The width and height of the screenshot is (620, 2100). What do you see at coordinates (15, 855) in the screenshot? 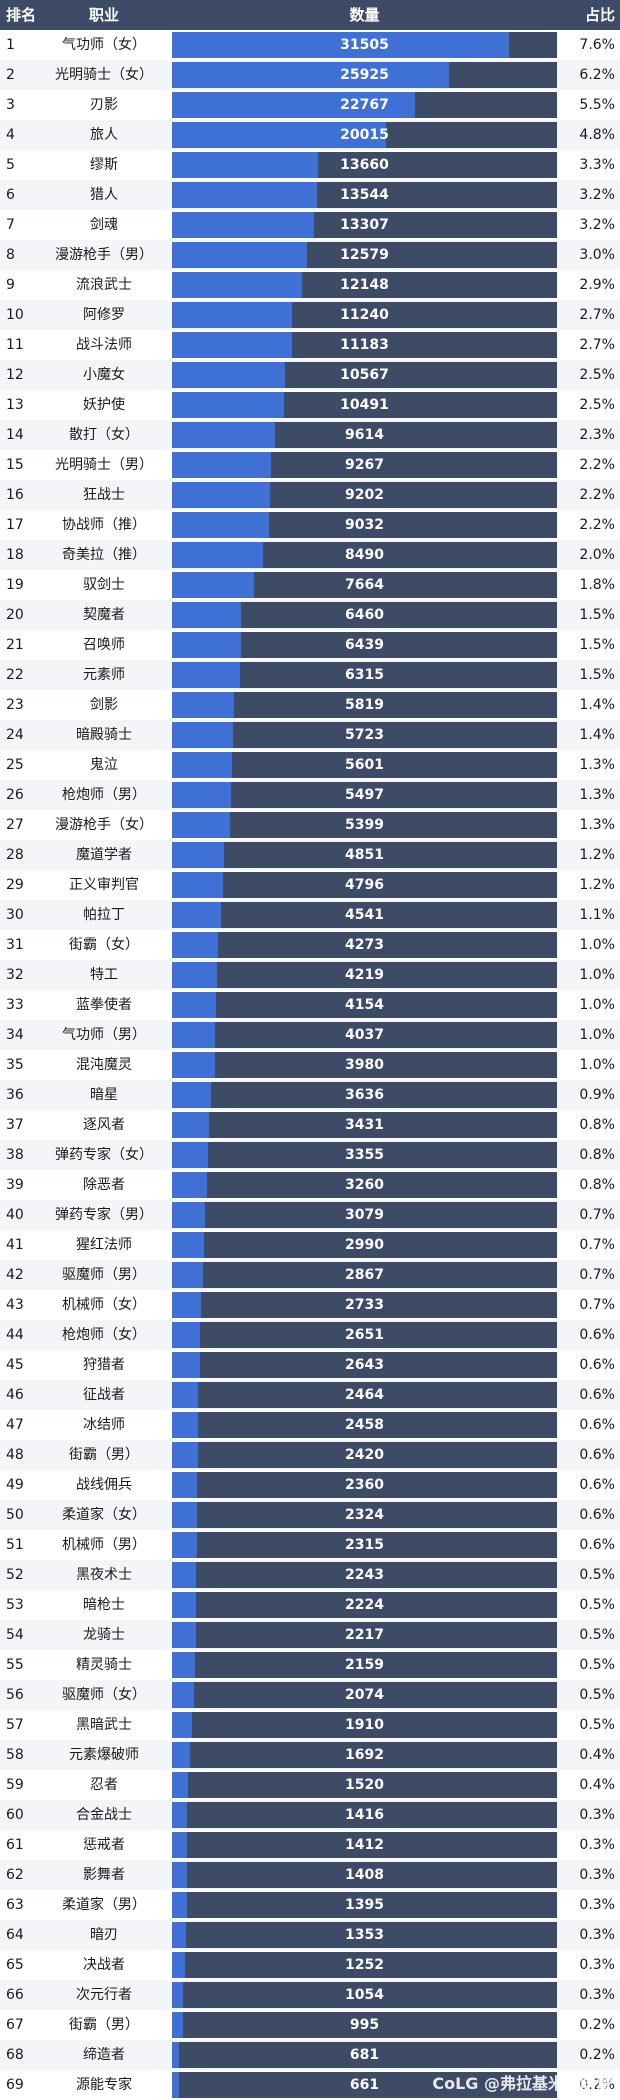
I see `rank-label: 28` at bounding box center [15, 855].